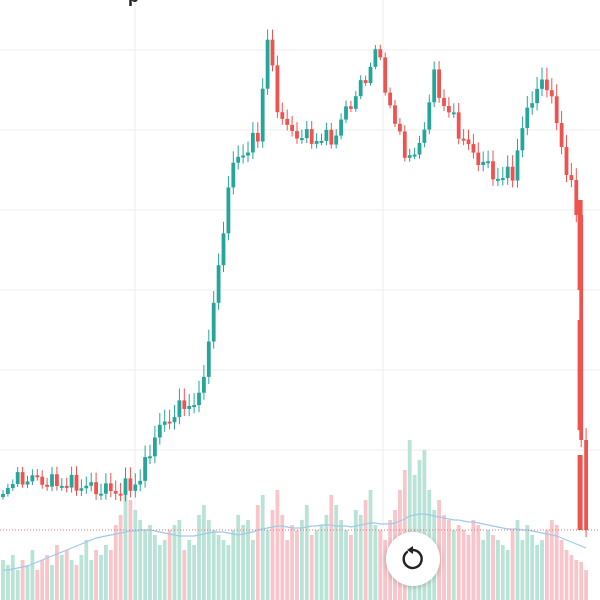  Describe the element at coordinates (295, 542) in the screenshot. I see `volume-ma-line` at that location.